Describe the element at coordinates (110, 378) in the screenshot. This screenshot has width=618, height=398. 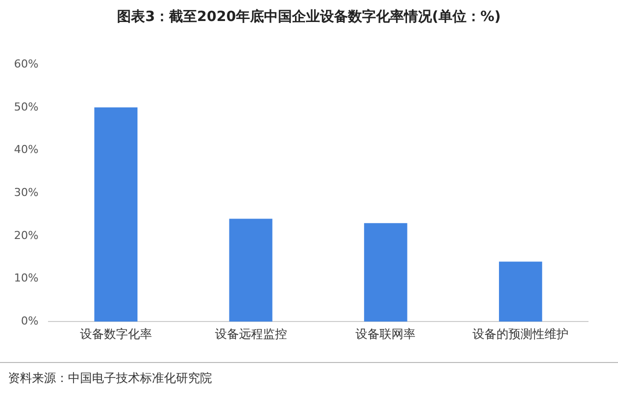
I see `text: 资料来源：中国电子技术标准化研究院` at that location.